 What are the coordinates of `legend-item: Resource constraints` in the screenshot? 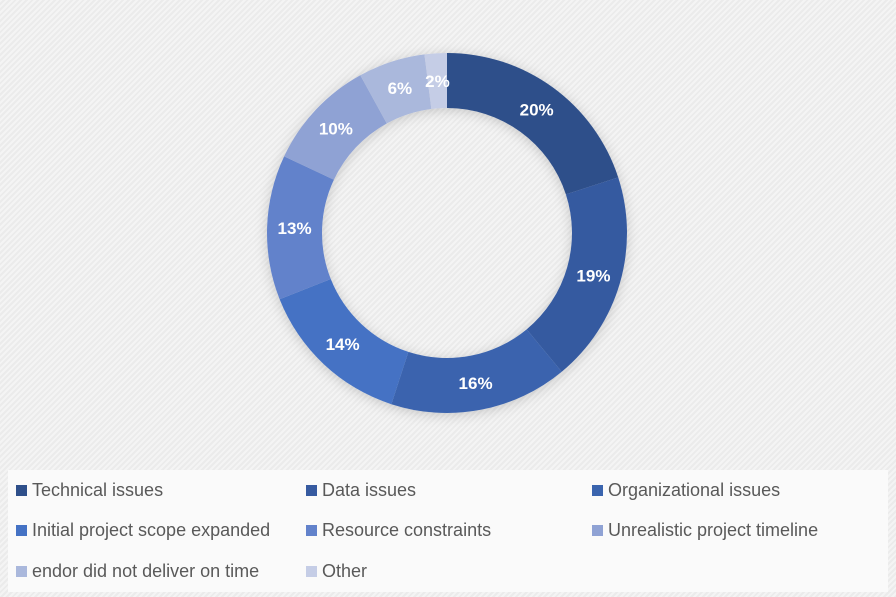 It's located at (398, 530).